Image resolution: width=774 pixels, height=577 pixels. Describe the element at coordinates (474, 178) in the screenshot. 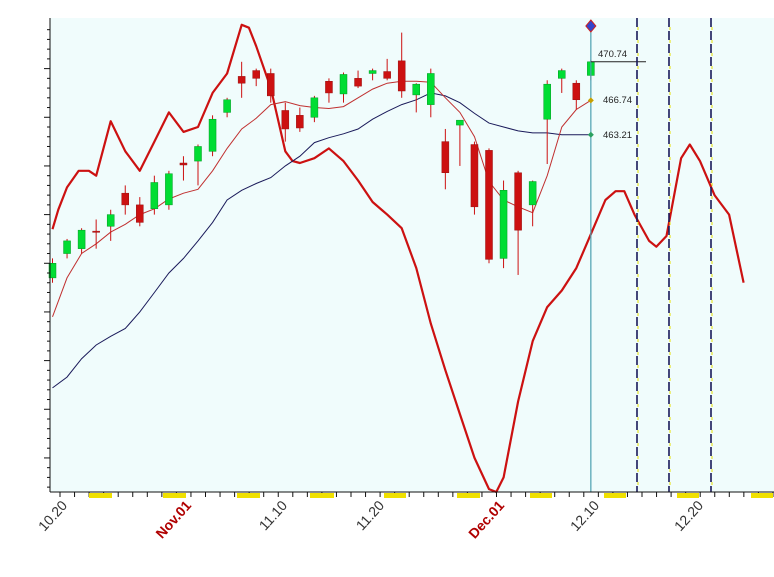

I see `candle-11.30` at that location.